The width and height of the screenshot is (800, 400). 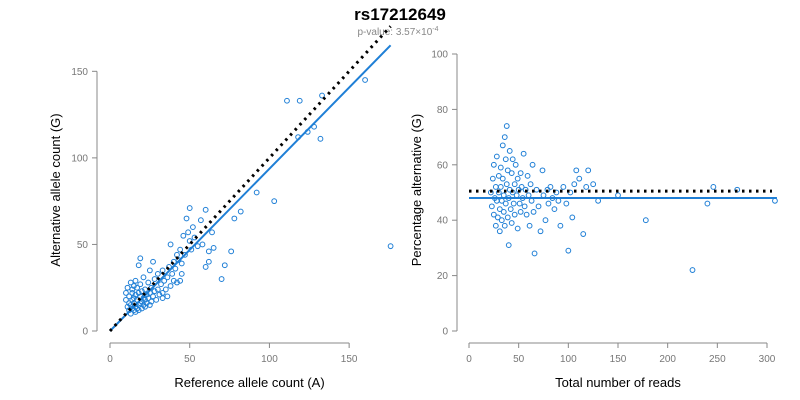 What do you see at coordinates (349, 359) in the screenshot?
I see `x-tick-label: 150` at bounding box center [349, 359].